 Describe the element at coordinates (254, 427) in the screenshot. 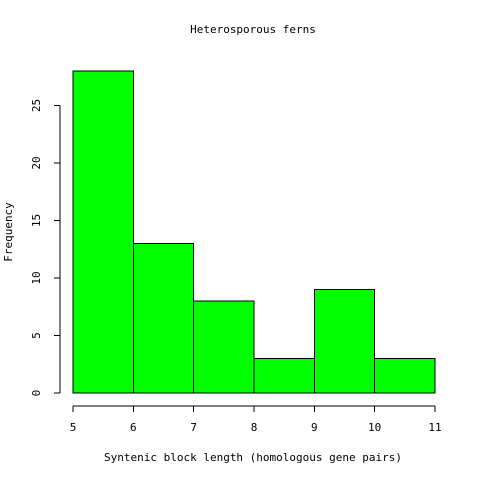

I see `x-tick-label: 8` at that location.